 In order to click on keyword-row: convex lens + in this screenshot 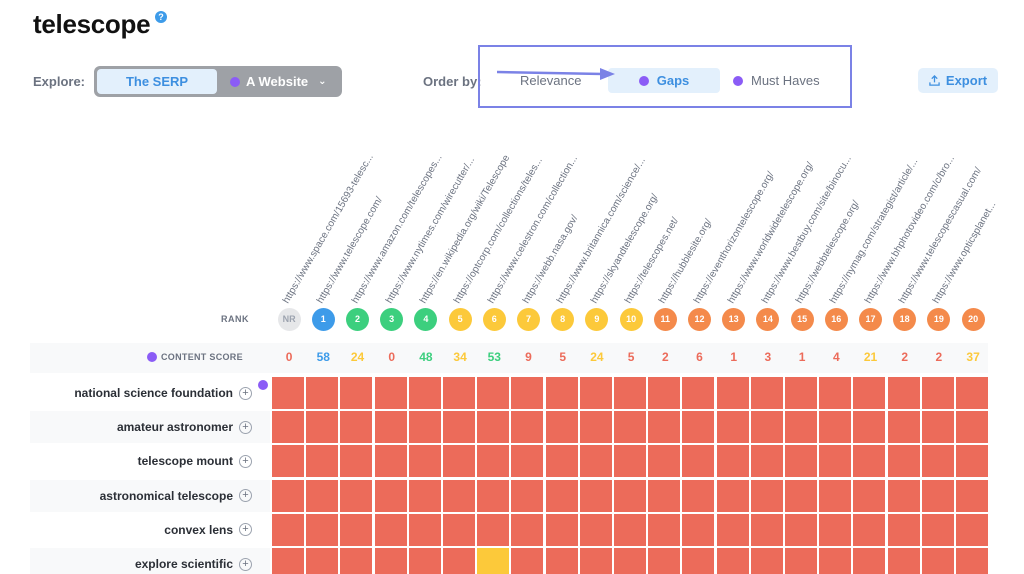, I will do `click(141, 530)`.